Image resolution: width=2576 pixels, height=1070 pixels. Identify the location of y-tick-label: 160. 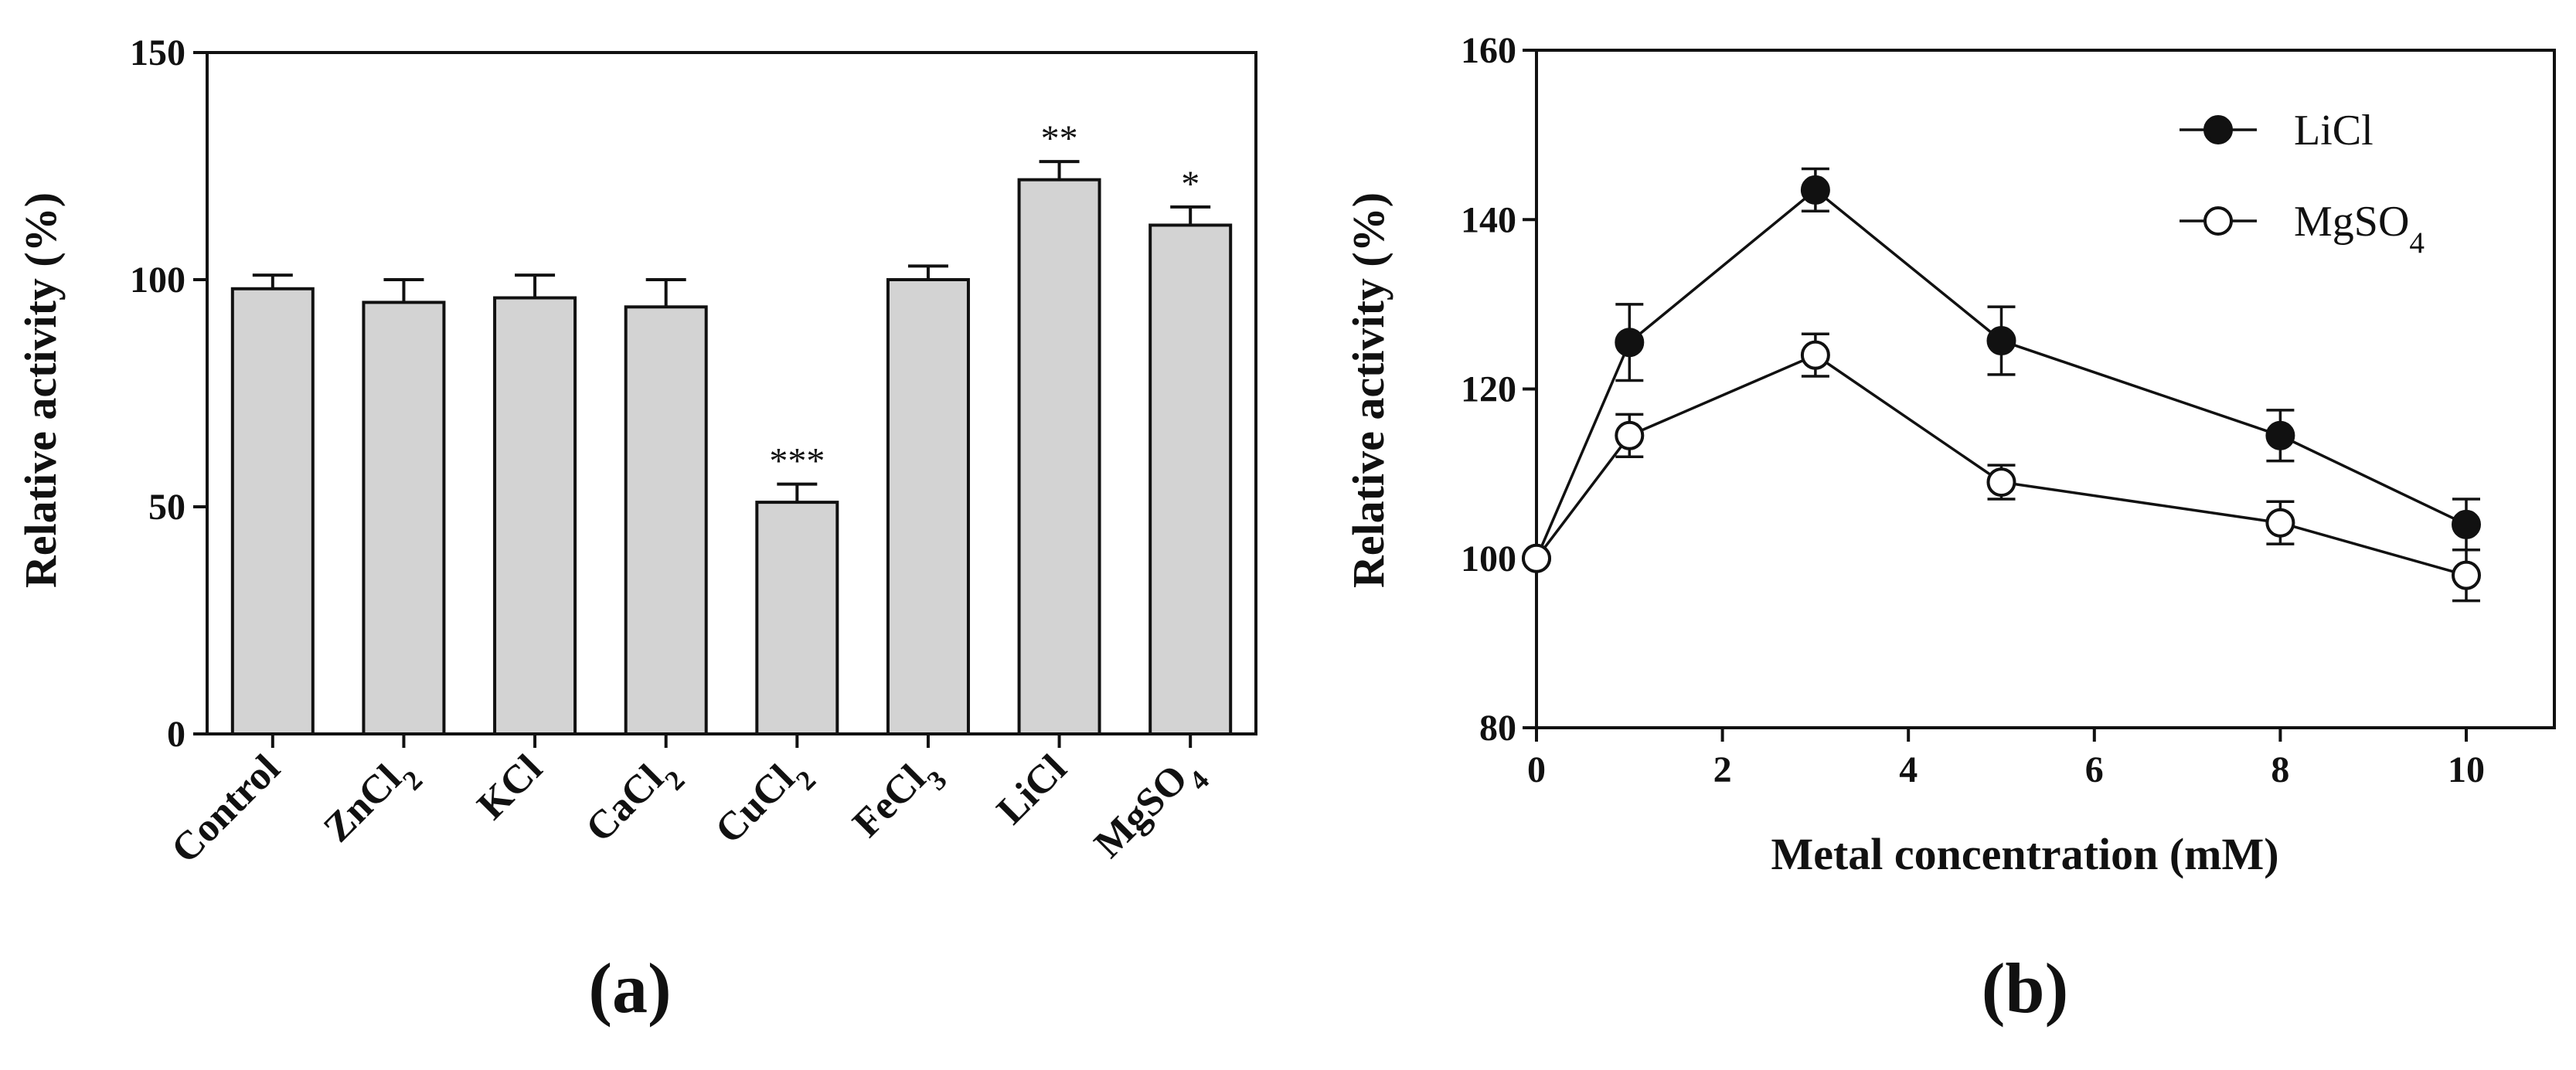
(1488, 50).